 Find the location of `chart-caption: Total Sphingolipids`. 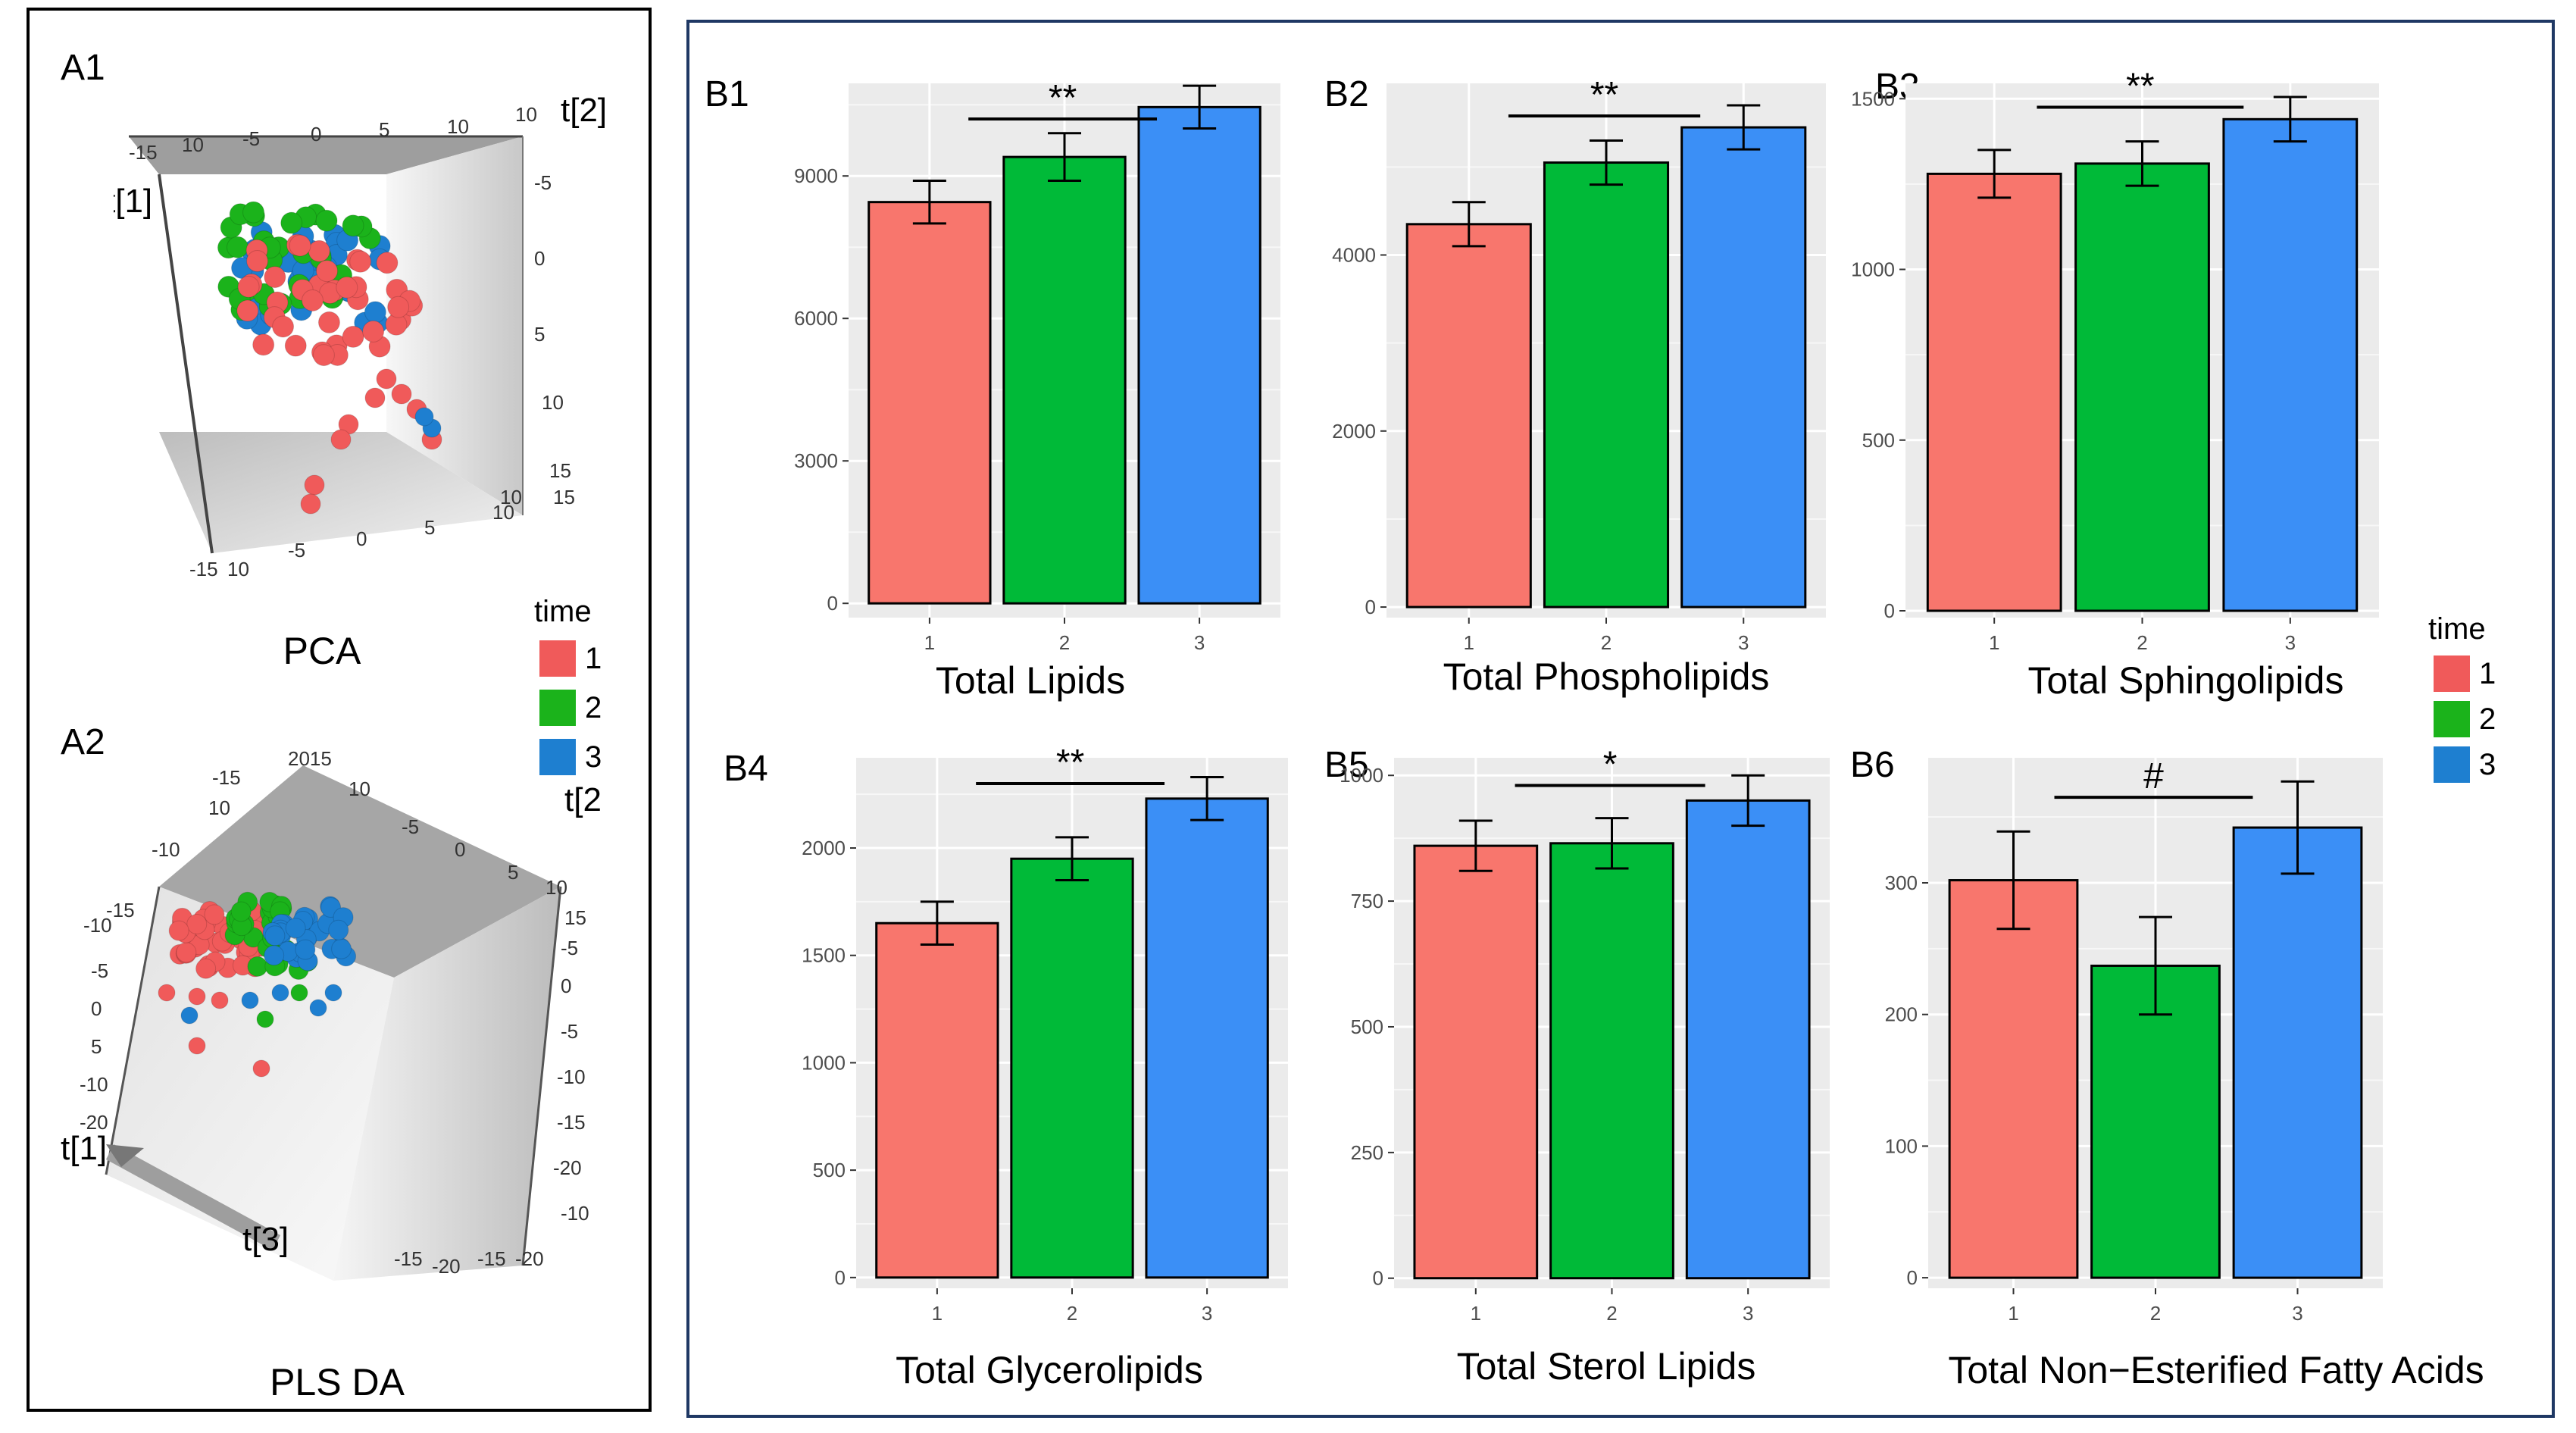

chart-caption: Total Sphingolipids is located at coordinates (2186, 680).